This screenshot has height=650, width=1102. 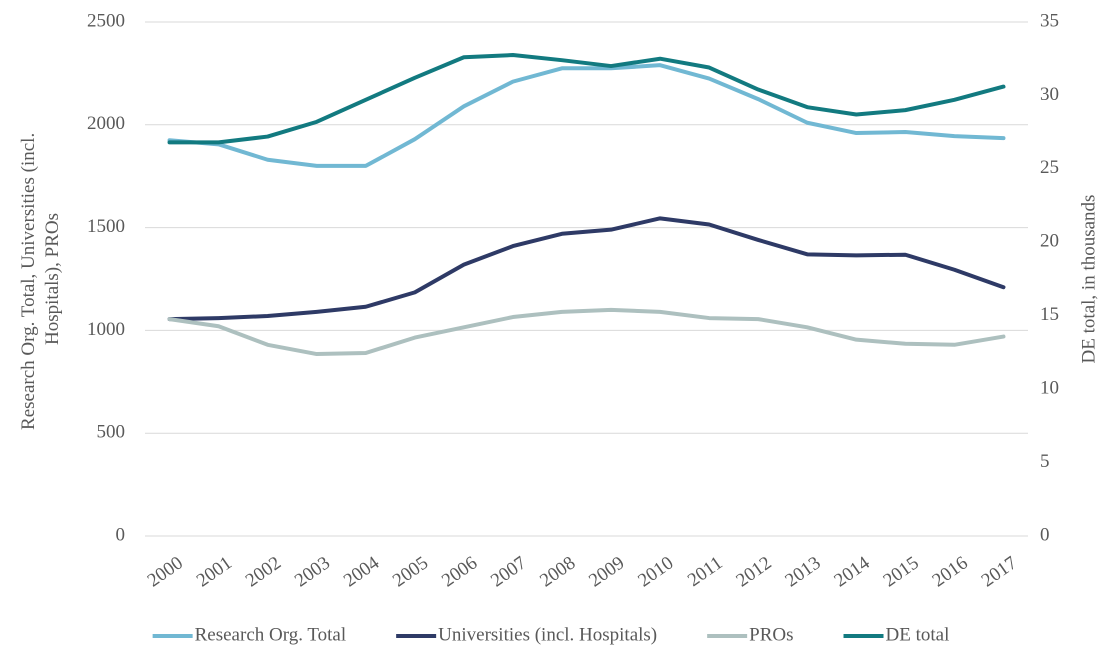 What do you see at coordinates (508, 571) in the screenshot?
I see `x-tick-label: 2007` at bounding box center [508, 571].